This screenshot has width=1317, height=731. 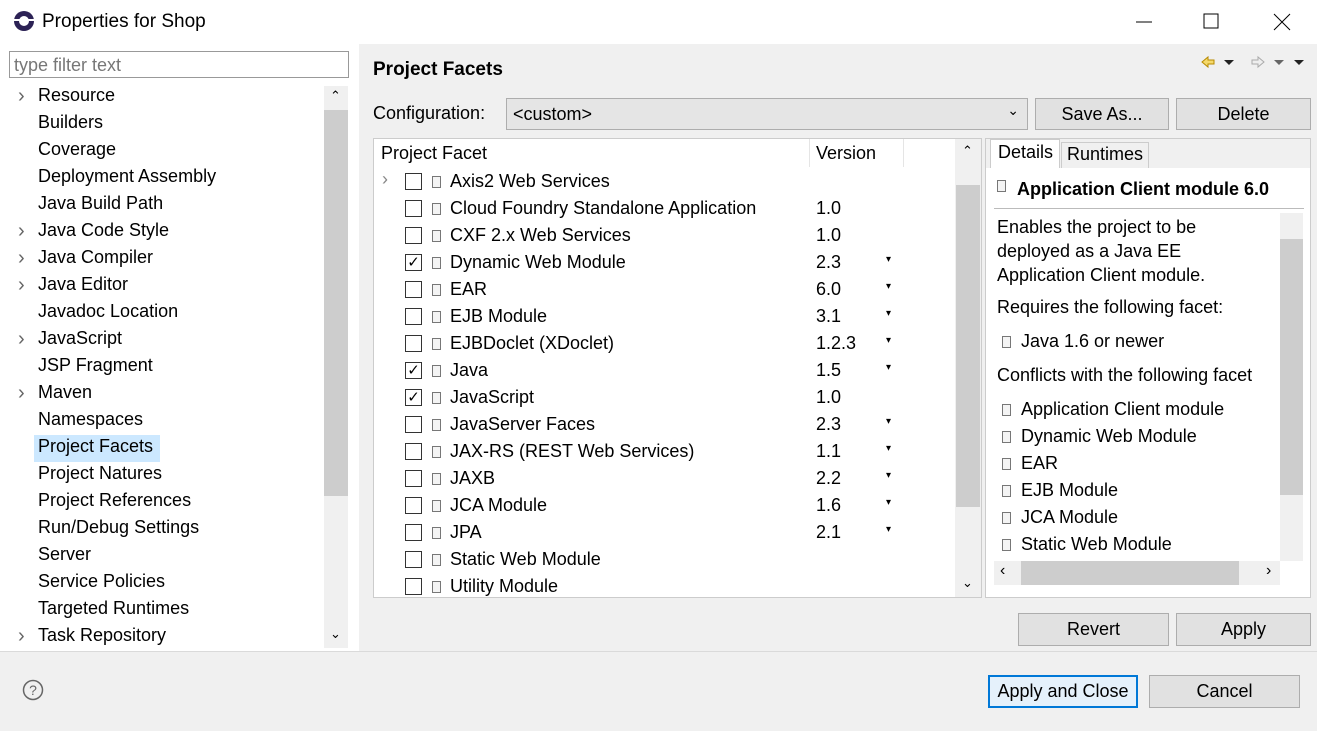 I want to click on tab: Runtimes, so click(x=1105, y=155).